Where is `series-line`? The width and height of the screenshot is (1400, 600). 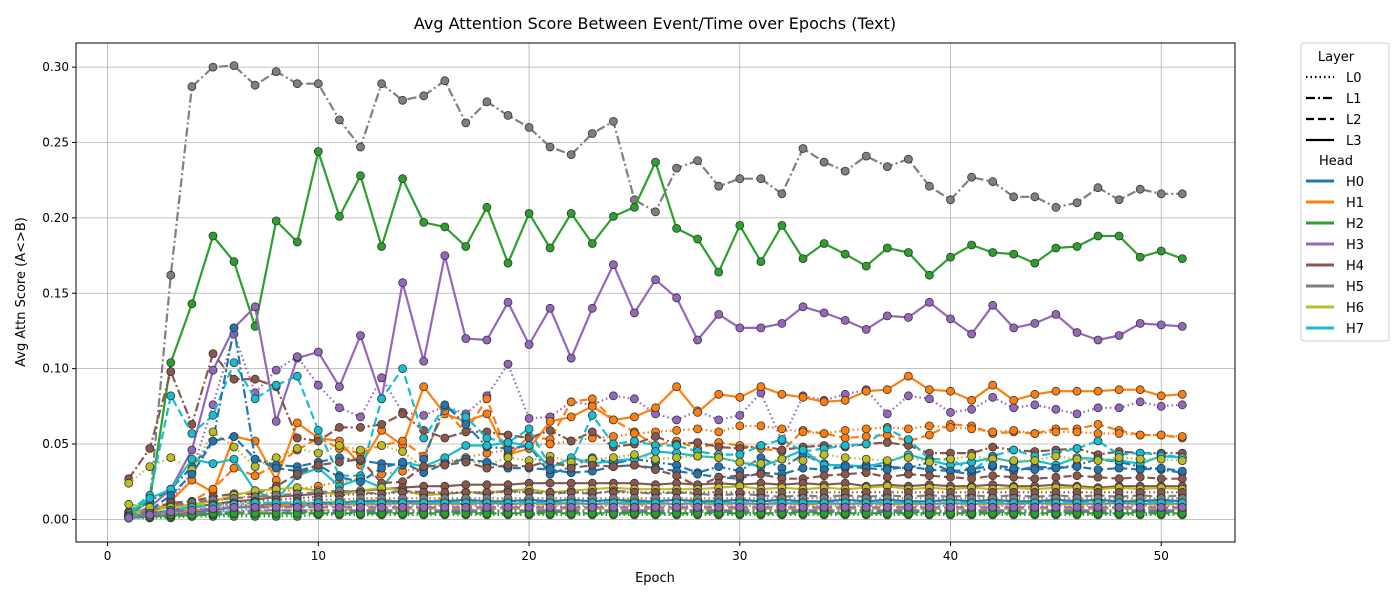
series-line is located at coordinates (655, 475).